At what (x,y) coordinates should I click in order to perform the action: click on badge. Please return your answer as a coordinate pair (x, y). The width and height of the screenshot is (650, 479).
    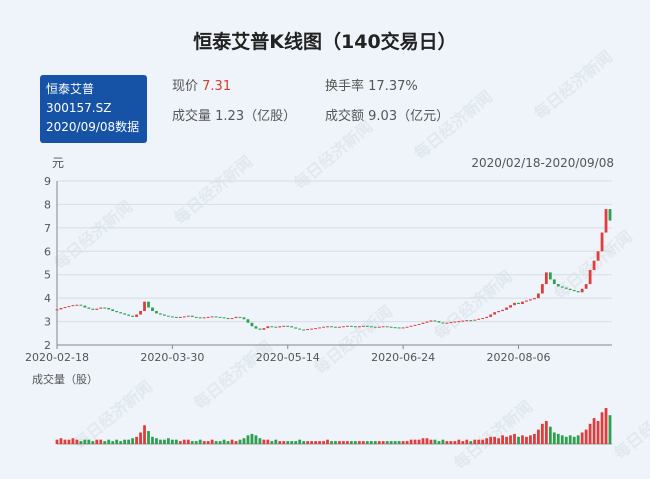
    Looking at the image, I should click on (93, 109).